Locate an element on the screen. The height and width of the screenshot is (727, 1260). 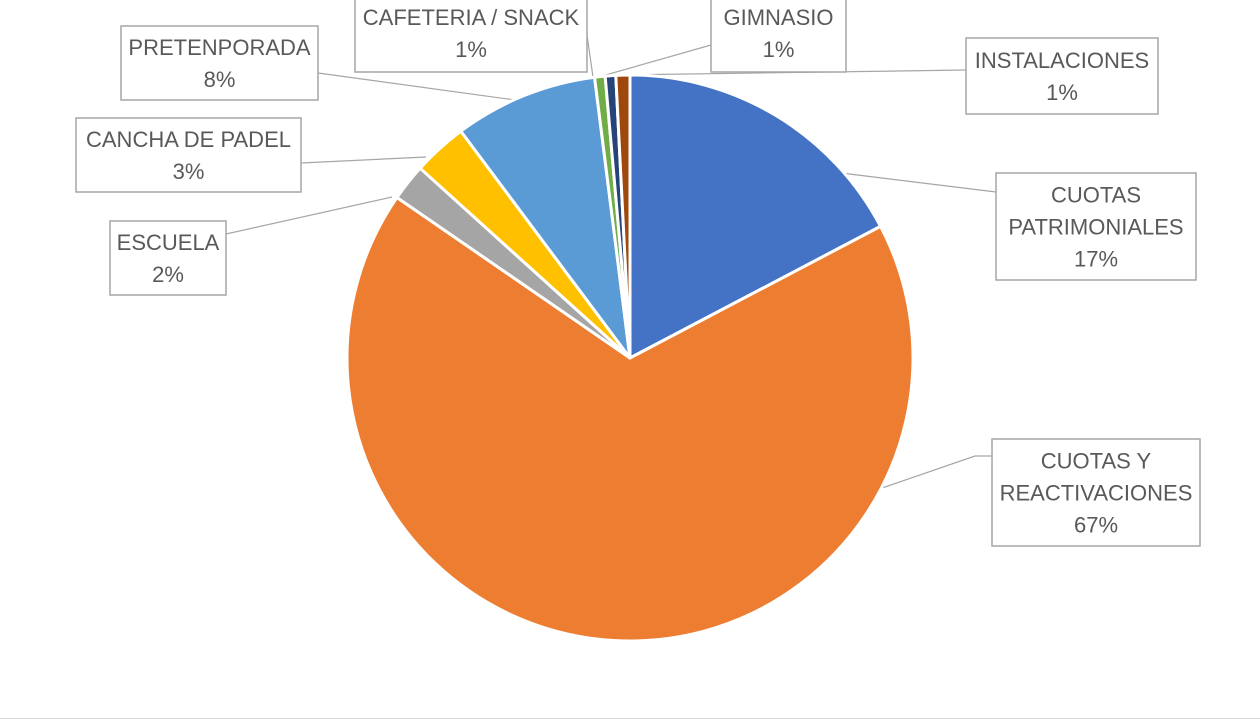
data-label-percent: 17% is located at coordinates (1096, 259).